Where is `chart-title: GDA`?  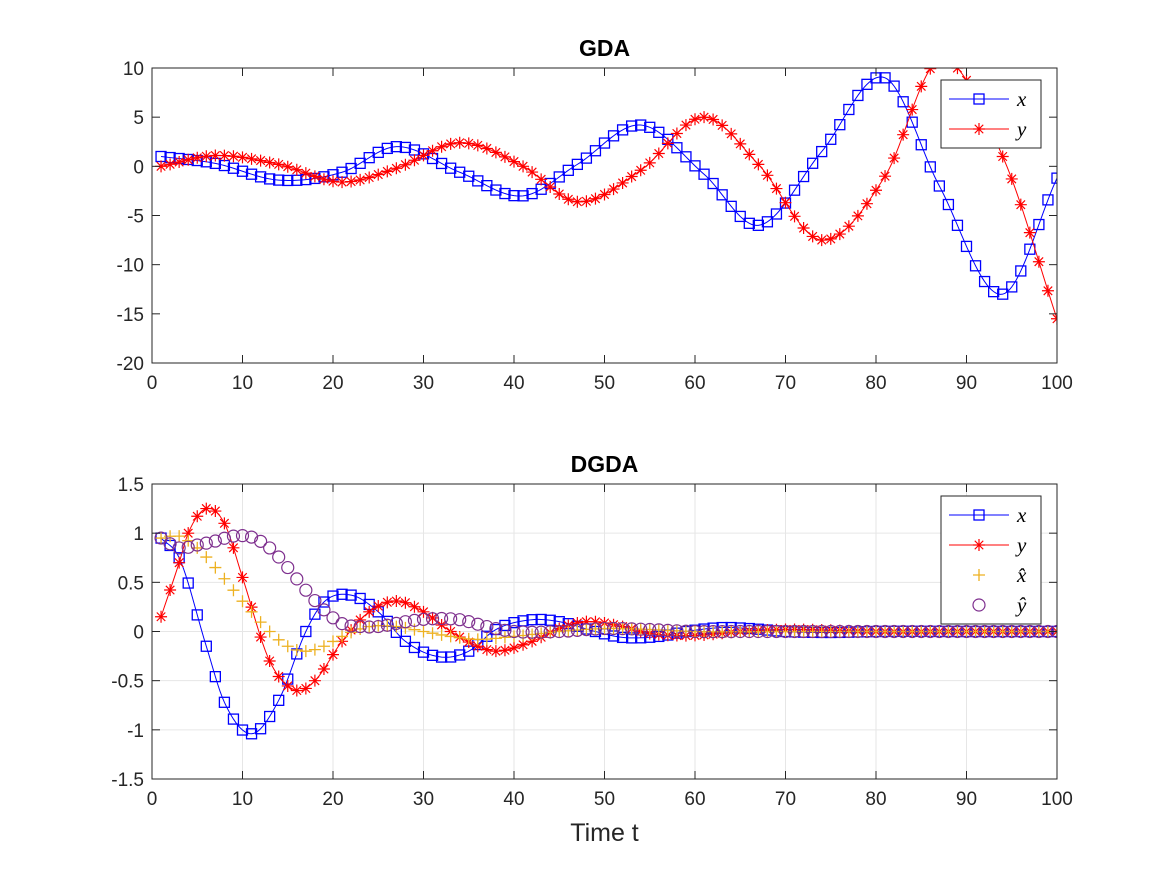
chart-title: GDA is located at coordinates (604, 48).